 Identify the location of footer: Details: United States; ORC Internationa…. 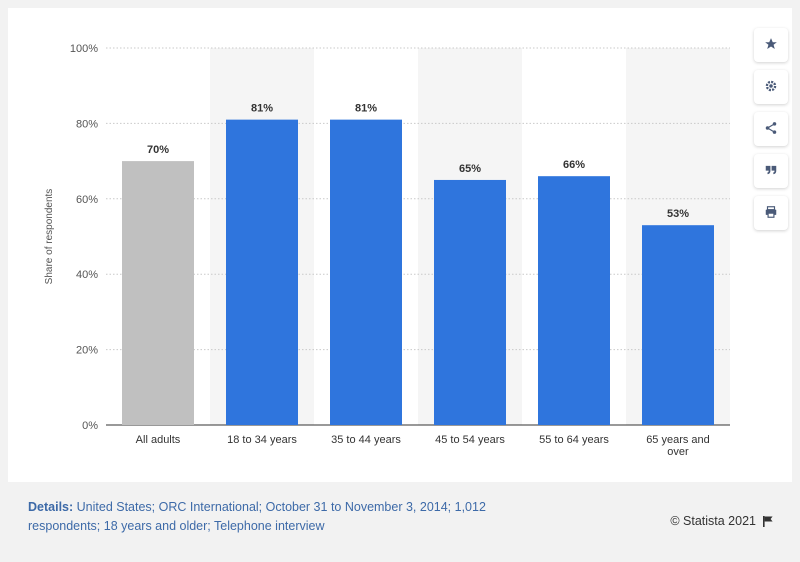
(400, 522).